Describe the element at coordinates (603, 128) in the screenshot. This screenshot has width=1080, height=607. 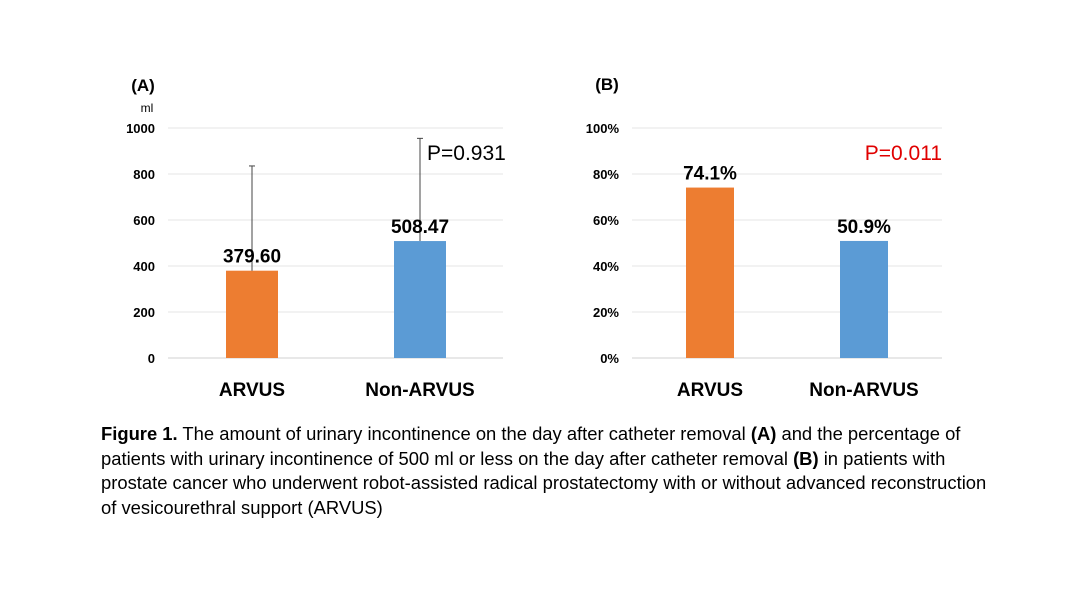
I see `panel-b-ytick-label: 100%` at that location.